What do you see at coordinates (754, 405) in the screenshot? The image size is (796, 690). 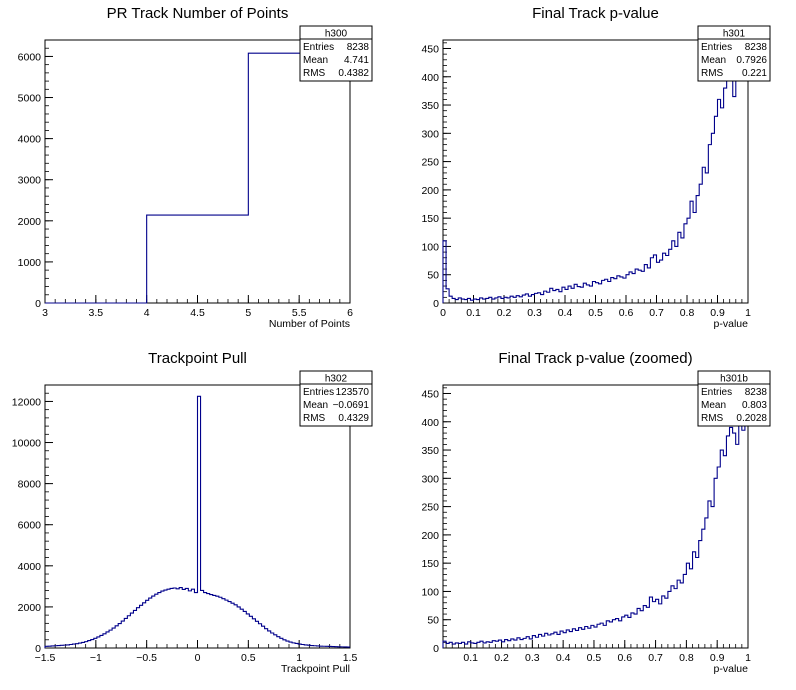 I see `stats-value-mean: 0.803` at bounding box center [754, 405].